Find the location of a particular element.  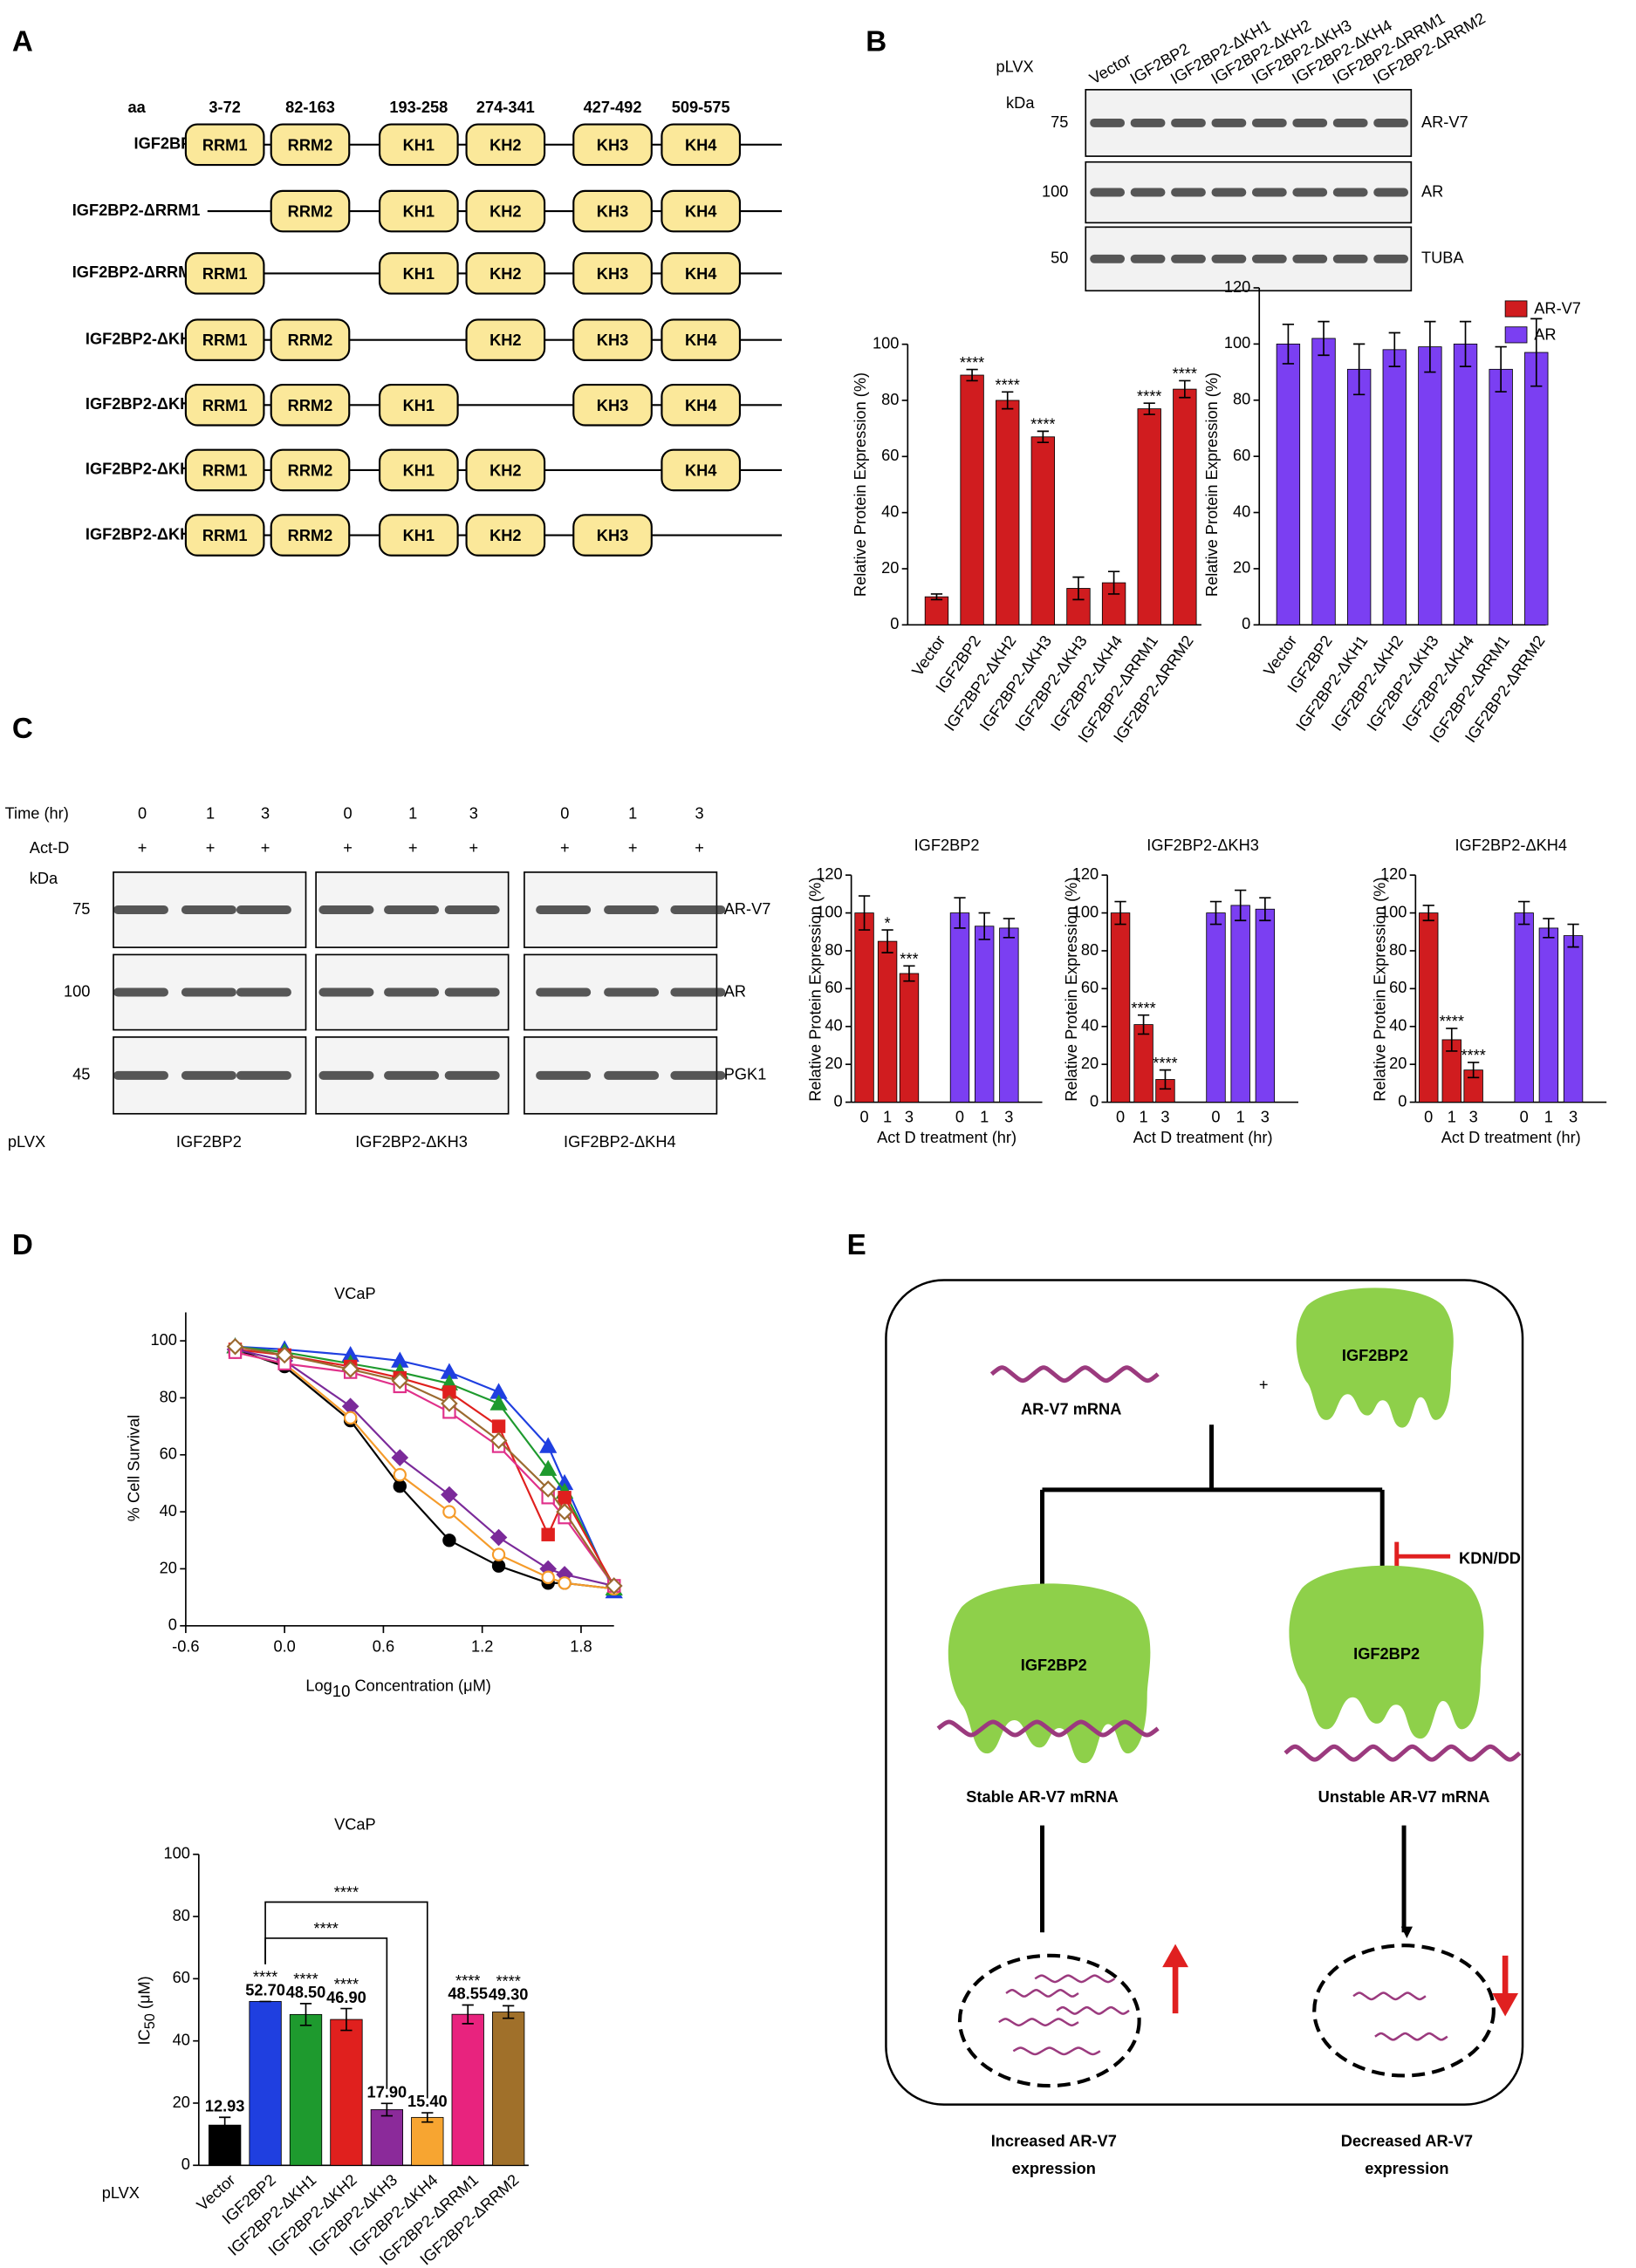

arrows is located at coordinates (1222, 1879).